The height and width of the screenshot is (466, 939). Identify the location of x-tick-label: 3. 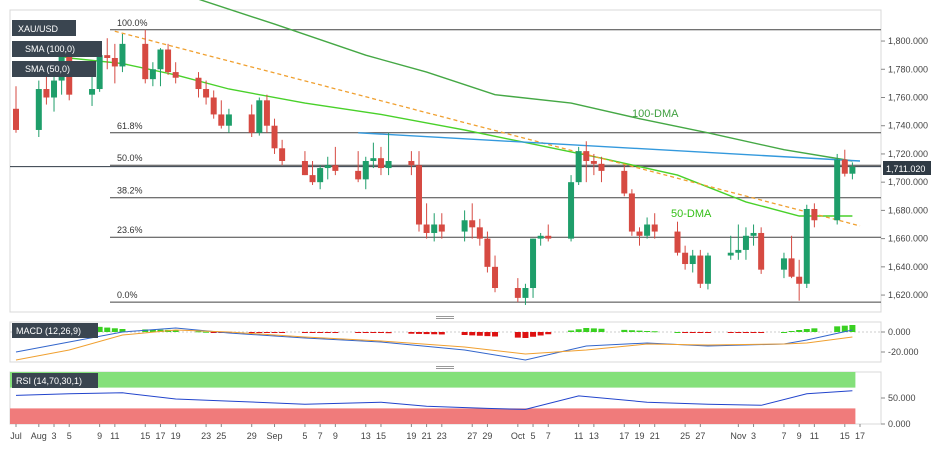
(753, 436).